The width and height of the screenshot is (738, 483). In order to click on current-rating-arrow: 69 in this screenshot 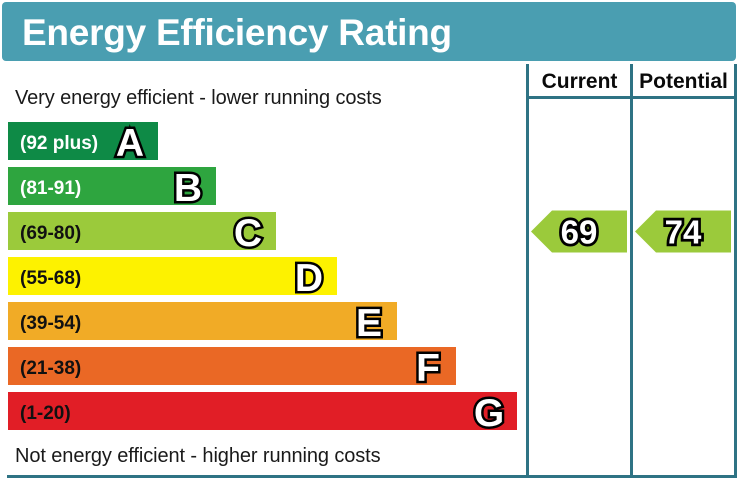, I will do `click(579, 231)`.